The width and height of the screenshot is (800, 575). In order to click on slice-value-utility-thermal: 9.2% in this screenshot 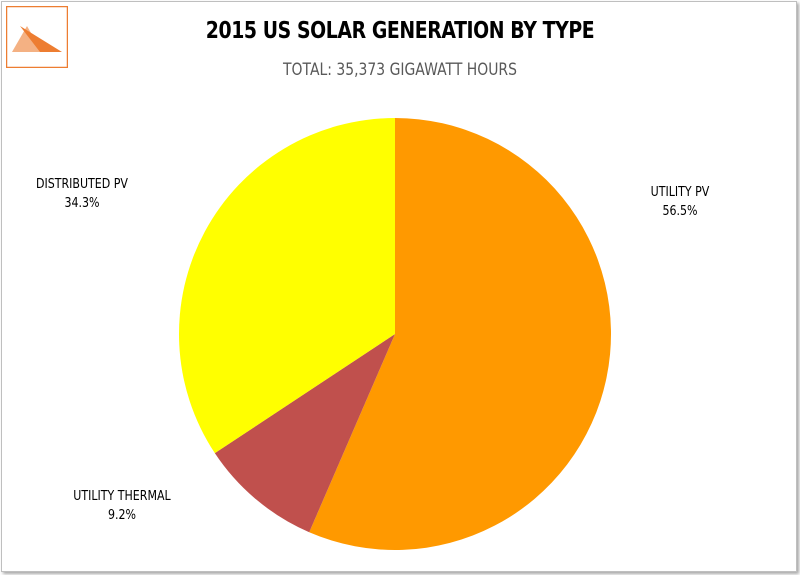, I will do `click(122, 514)`.